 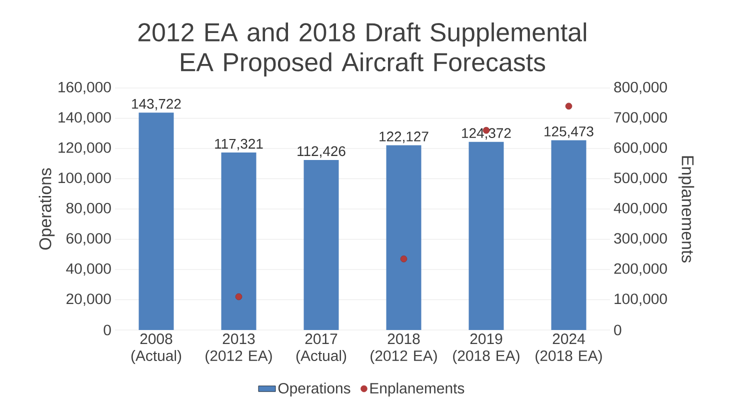 I want to click on y2-tick-label: 300,000, so click(x=640, y=239).